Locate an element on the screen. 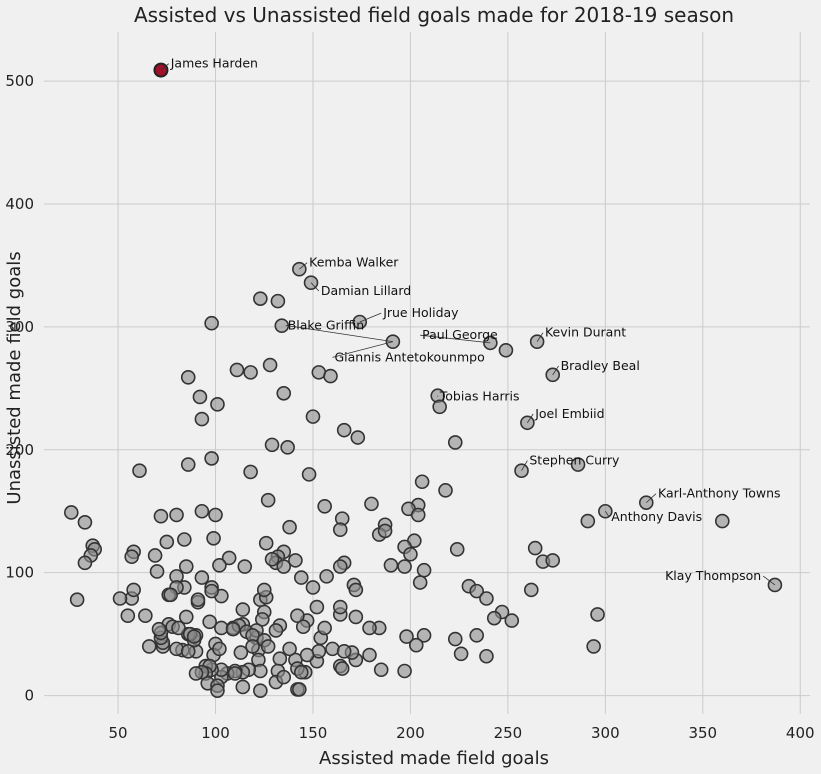 The width and height of the screenshot is (821, 774). y-tick-label: 400 is located at coordinates (19, 204).